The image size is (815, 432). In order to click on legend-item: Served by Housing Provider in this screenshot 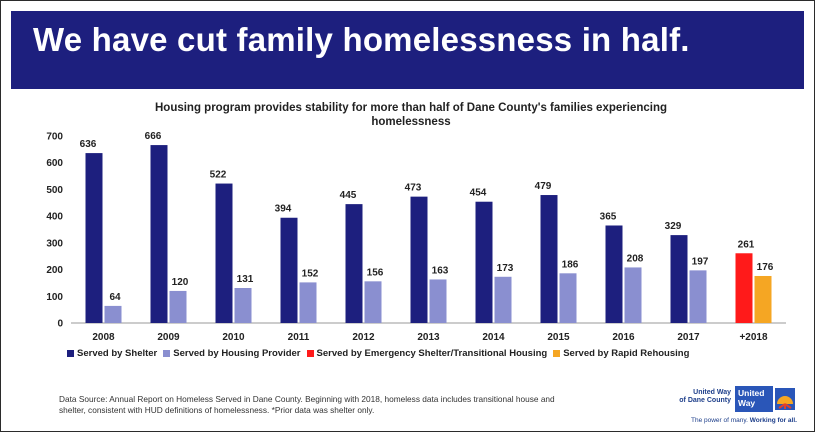, I will do `click(232, 353)`.